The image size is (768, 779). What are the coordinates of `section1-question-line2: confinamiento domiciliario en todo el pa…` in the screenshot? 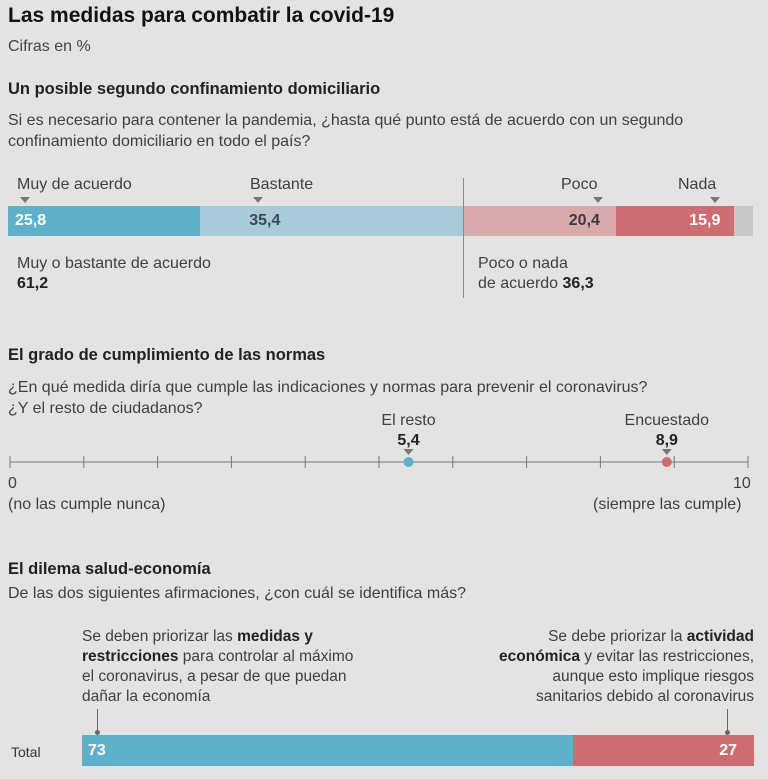 It's located at (159, 141).